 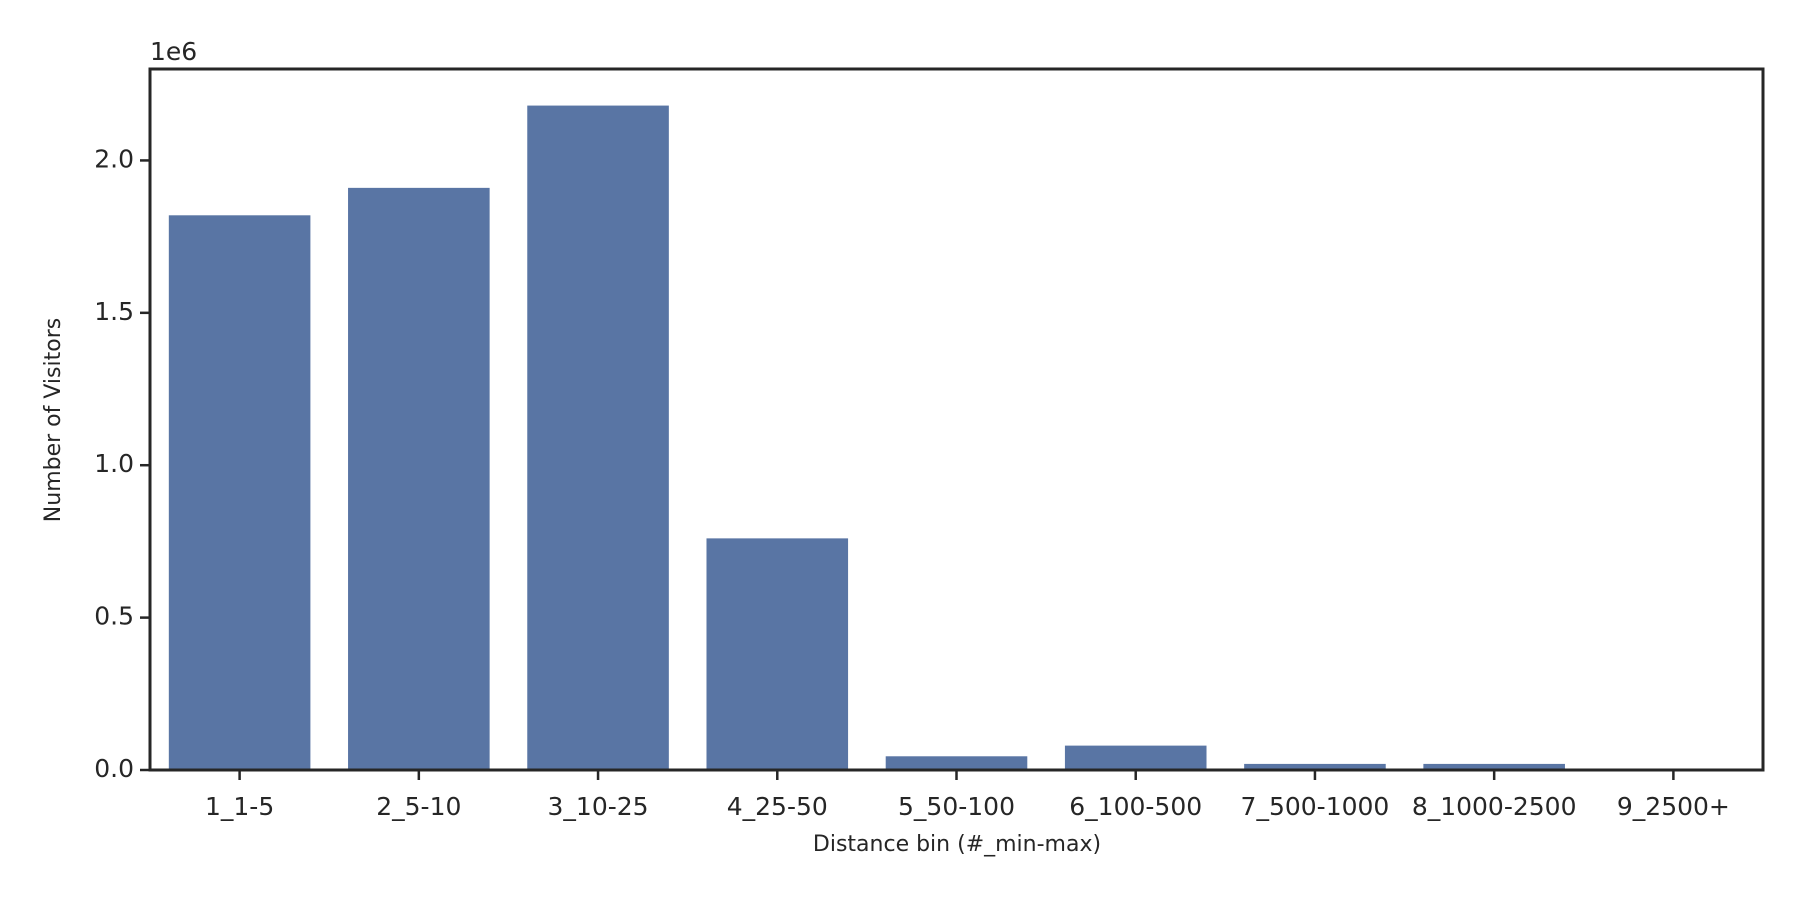 I want to click on y-offset-label: 1e6, so click(x=173, y=51).